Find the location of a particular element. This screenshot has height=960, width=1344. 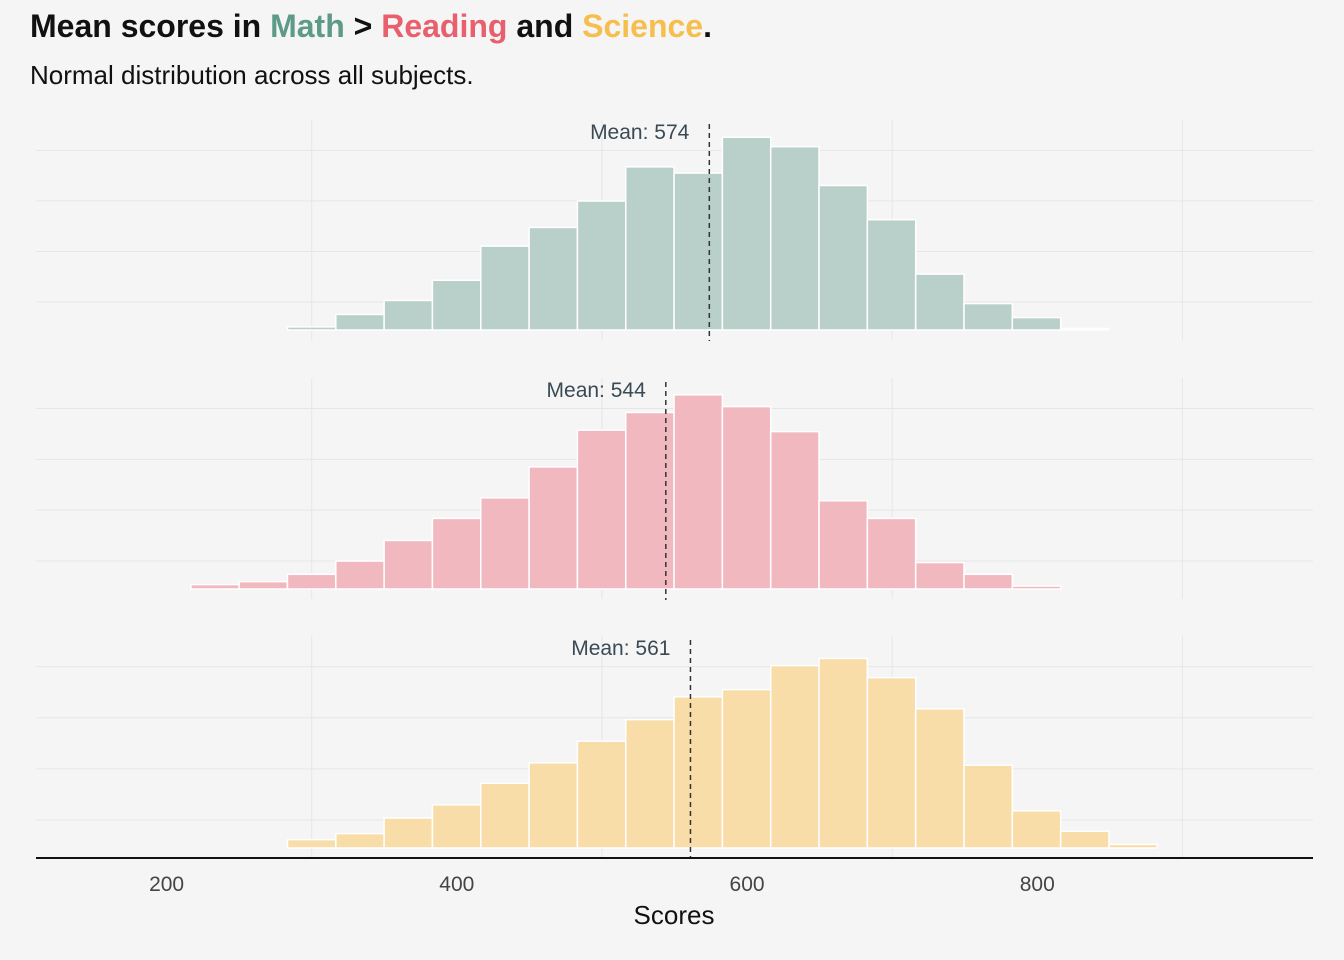

mean-label-science: Mean: 561 is located at coordinates (620, 648).